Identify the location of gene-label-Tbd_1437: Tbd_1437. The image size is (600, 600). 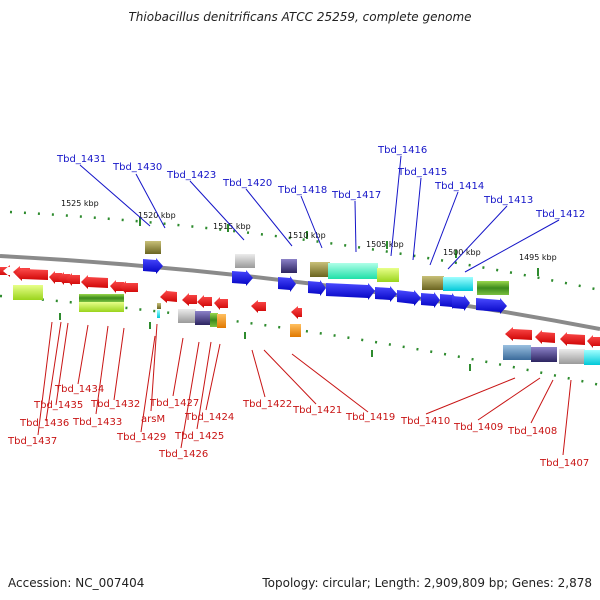
(32, 441).